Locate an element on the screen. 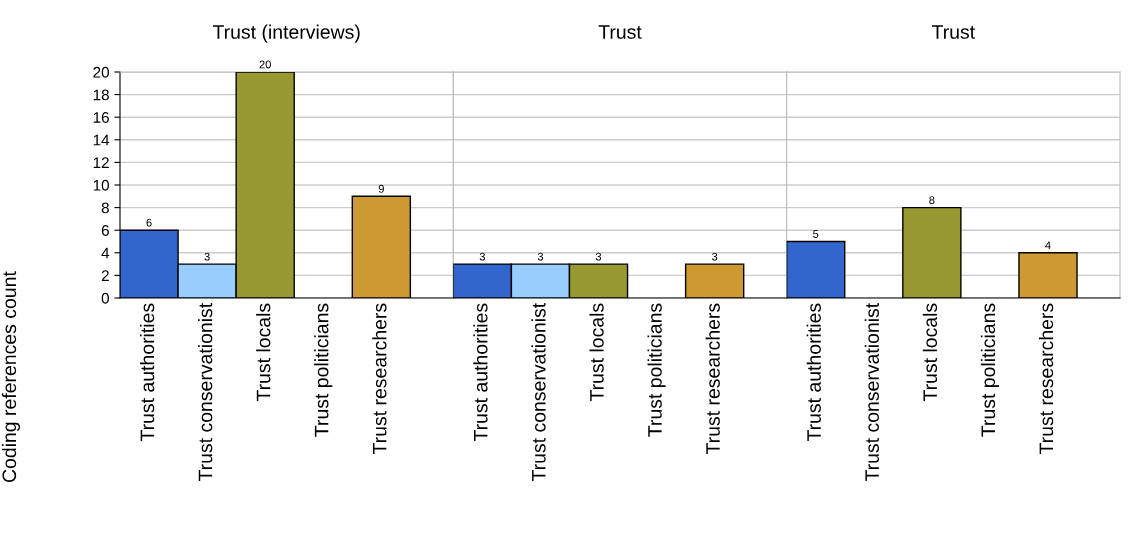 The width and height of the screenshot is (1144, 557). y-tick-label: 12 is located at coordinates (101, 162).